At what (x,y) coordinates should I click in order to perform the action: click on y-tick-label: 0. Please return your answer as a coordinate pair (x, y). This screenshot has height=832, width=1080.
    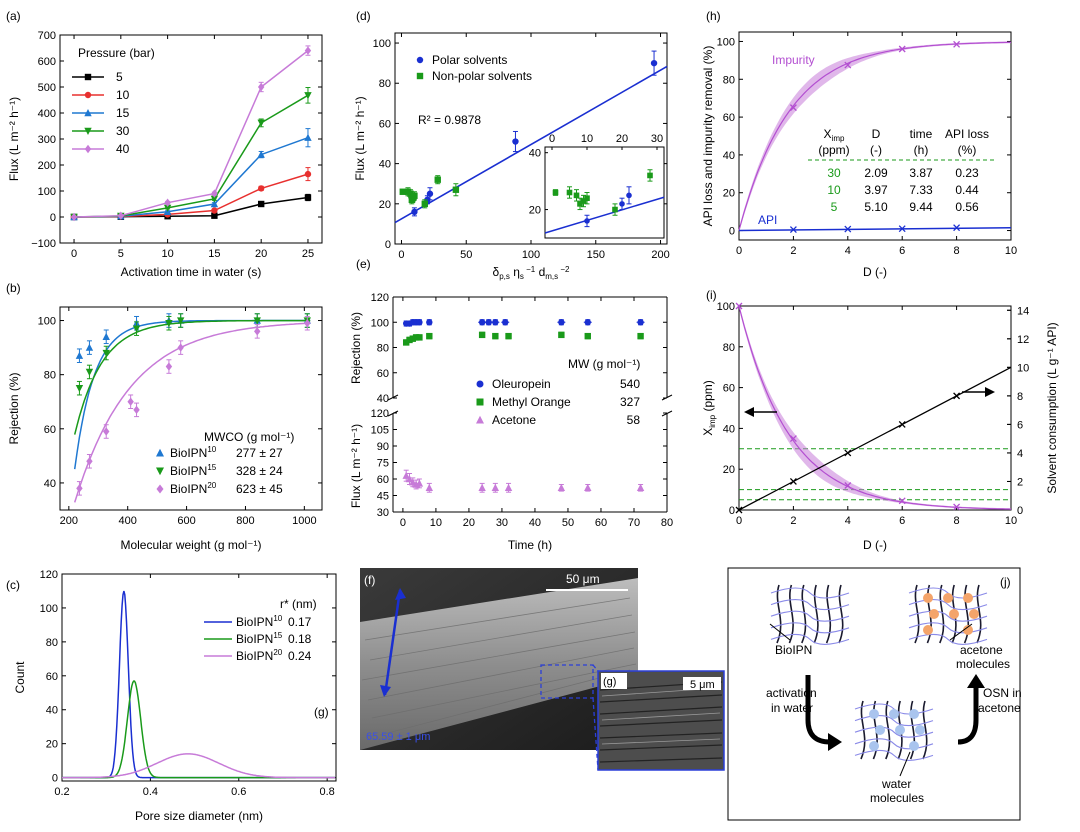
    Looking at the image, I should click on (388, 245).